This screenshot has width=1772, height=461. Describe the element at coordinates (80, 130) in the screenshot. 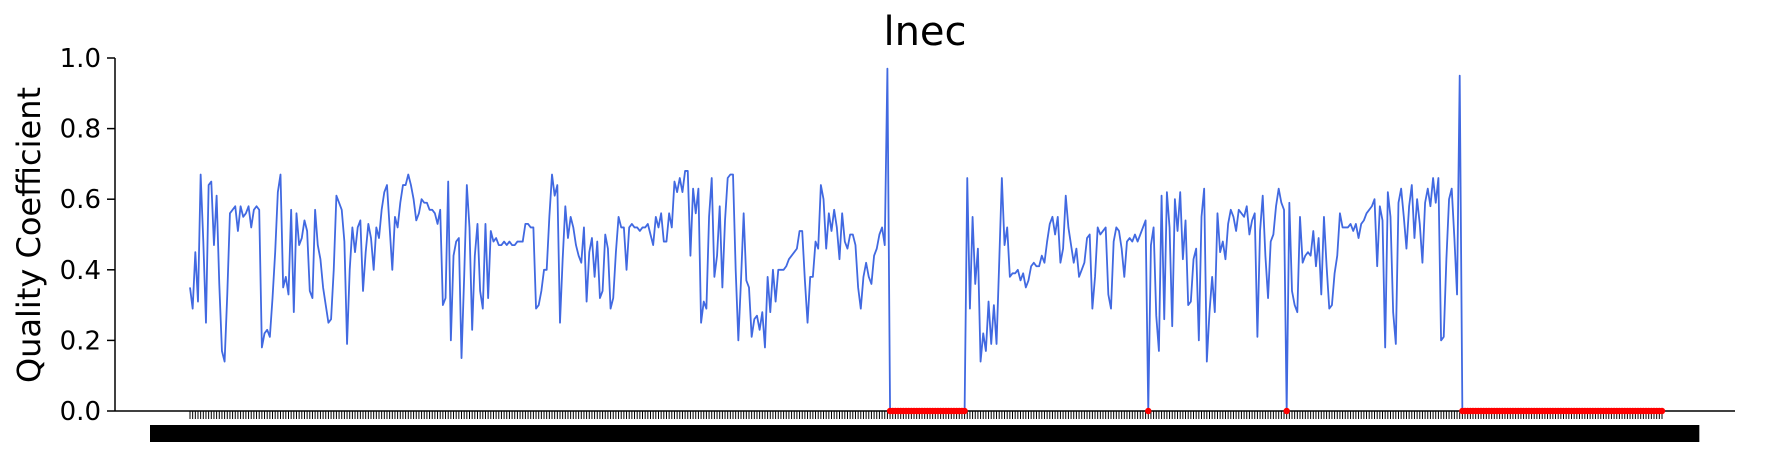

I see `y-tick-label: 0.8` at that location.